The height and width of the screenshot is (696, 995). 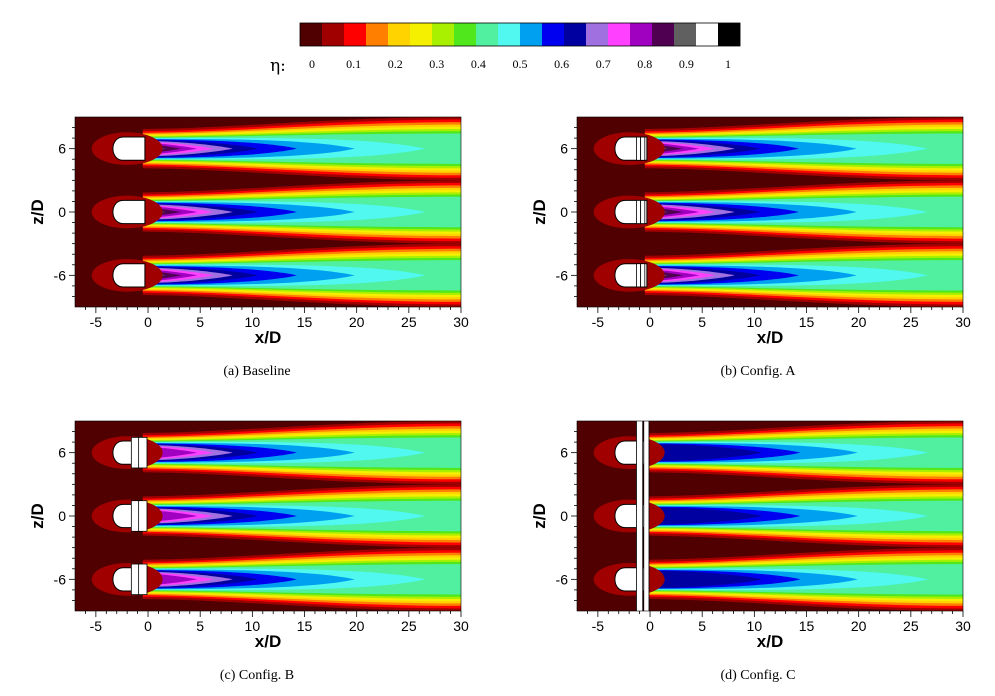 I want to click on colorbar-tick-label: 0.7, so click(x=603, y=64).